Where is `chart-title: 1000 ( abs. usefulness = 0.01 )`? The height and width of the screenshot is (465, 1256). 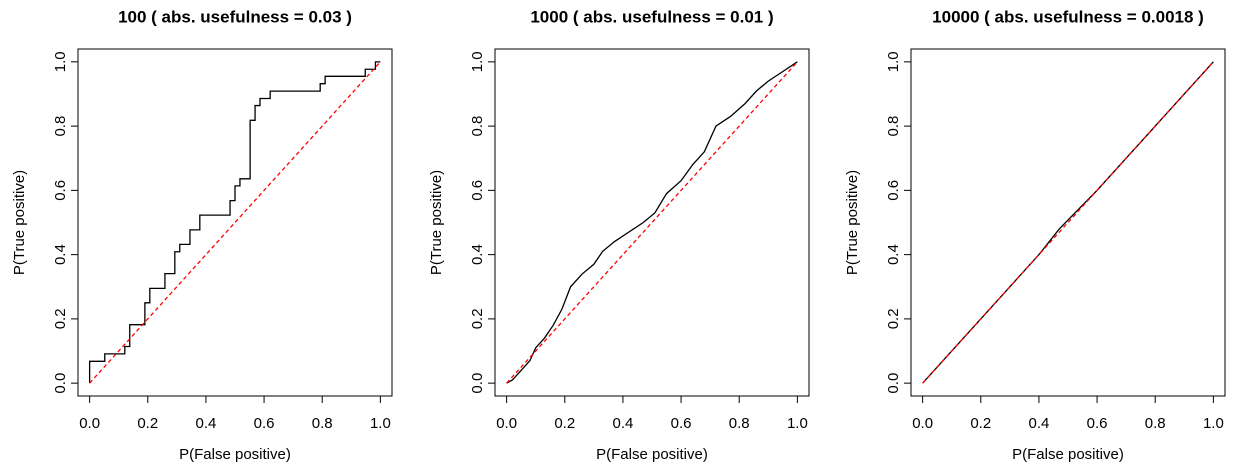
chart-title: 1000 ( abs. usefulness = 0.01 ) is located at coordinates (651, 16).